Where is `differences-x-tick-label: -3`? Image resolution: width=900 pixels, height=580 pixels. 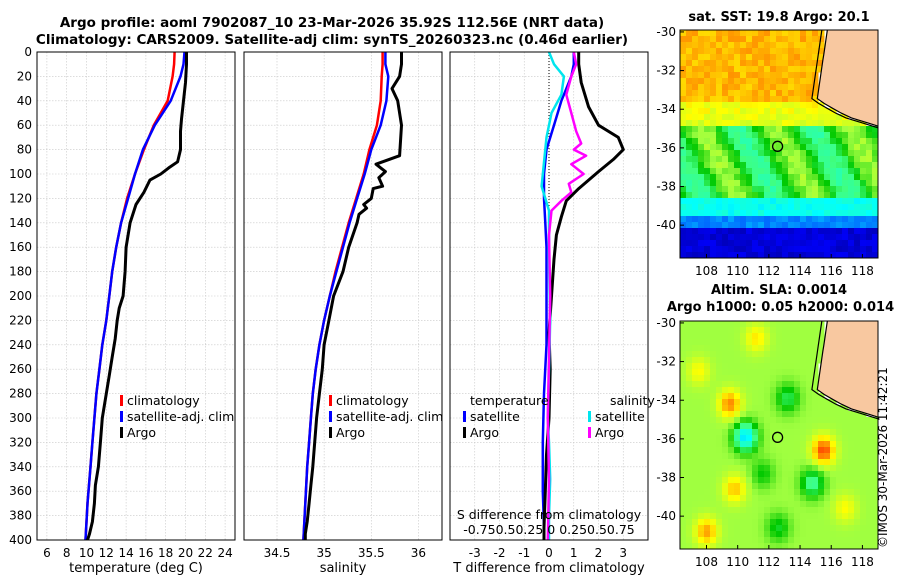
differences-x-tick-label: -3 is located at coordinates (475, 553).